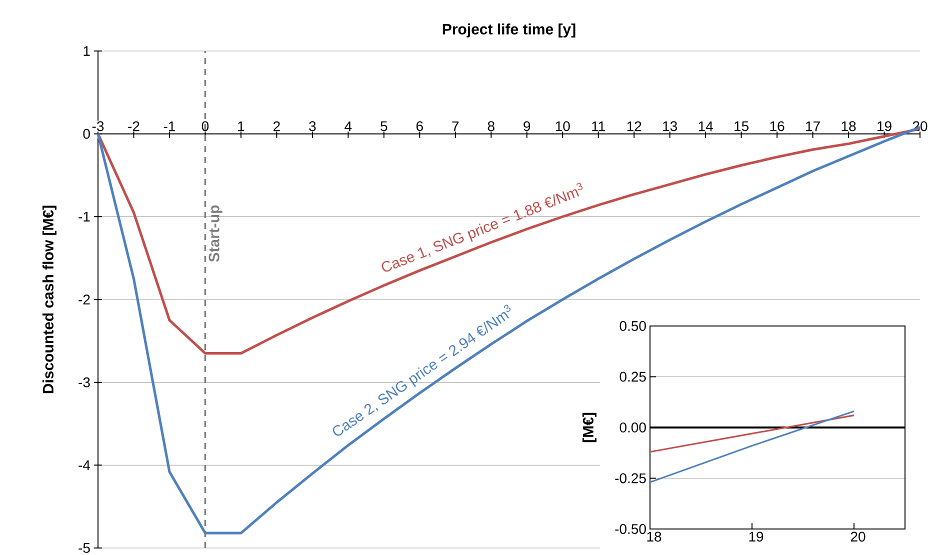 Image resolution: width=928 pixels, height=555 pixels. Describe the element at coordinates (813, 127) in the screenshot. I see `x-tick-label: 17` at that location.